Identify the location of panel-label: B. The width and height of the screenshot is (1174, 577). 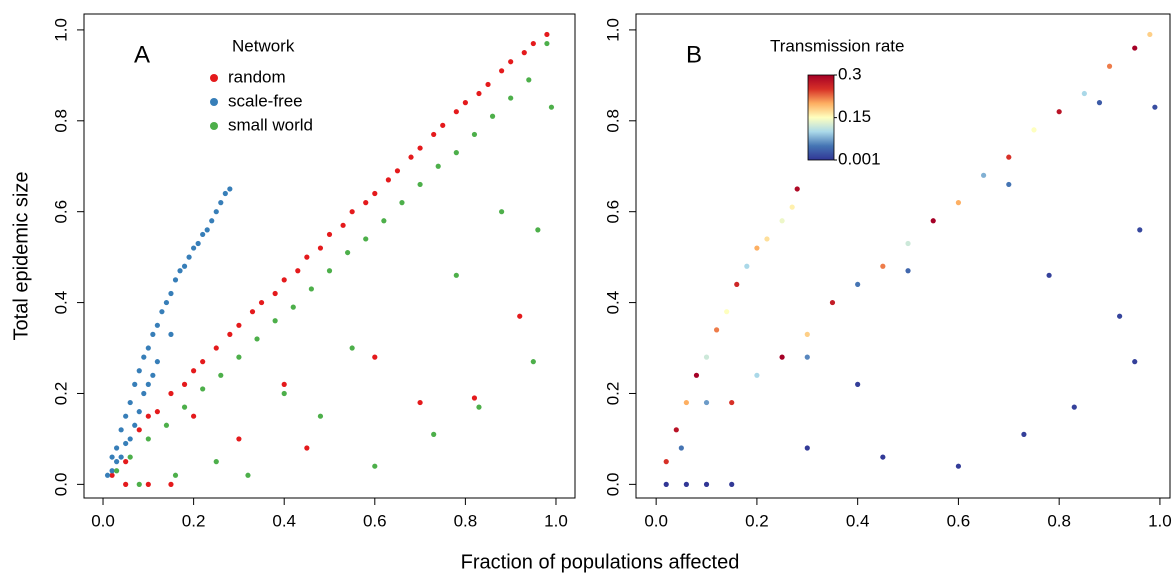
(694, 54).